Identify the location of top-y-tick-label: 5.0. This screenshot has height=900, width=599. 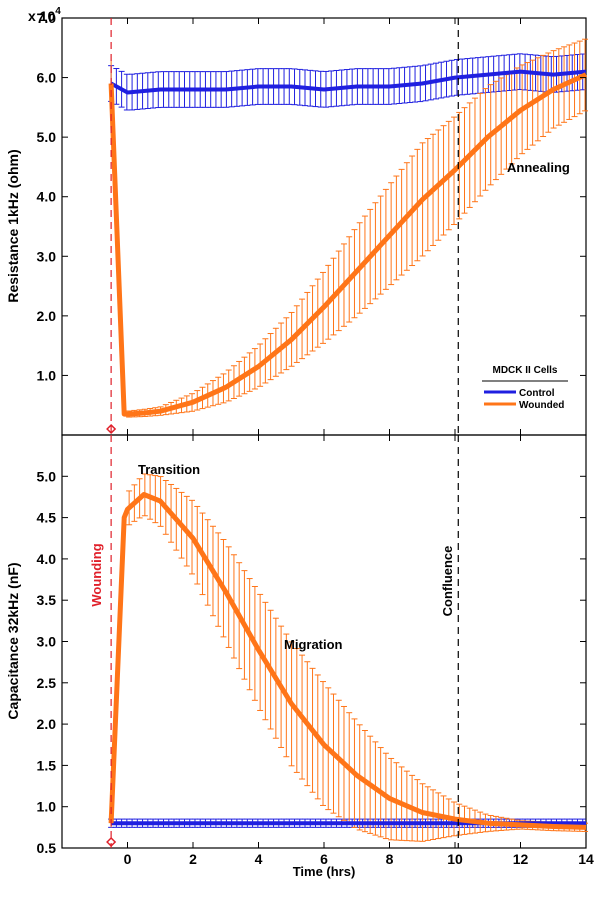
(47, 137).